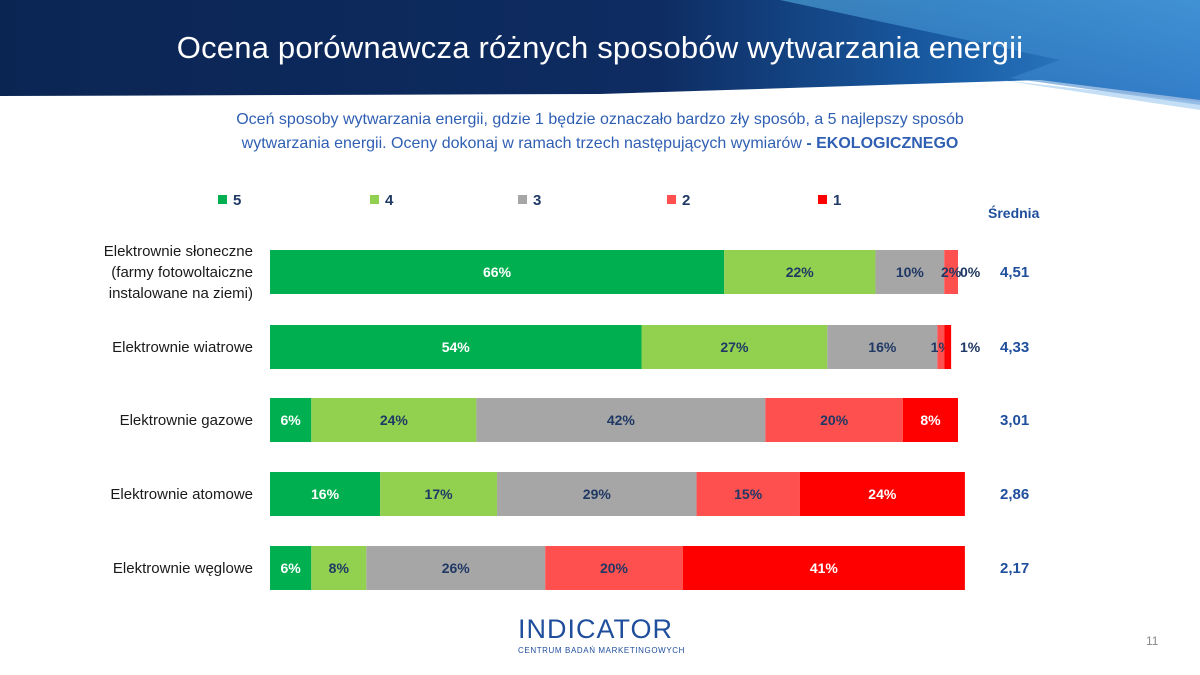 The height and width of the screenshot is (675, 1200). Describe the element at coordinates (1014, 213) in the screenshot. I see `average-header: Średnia` at that location.